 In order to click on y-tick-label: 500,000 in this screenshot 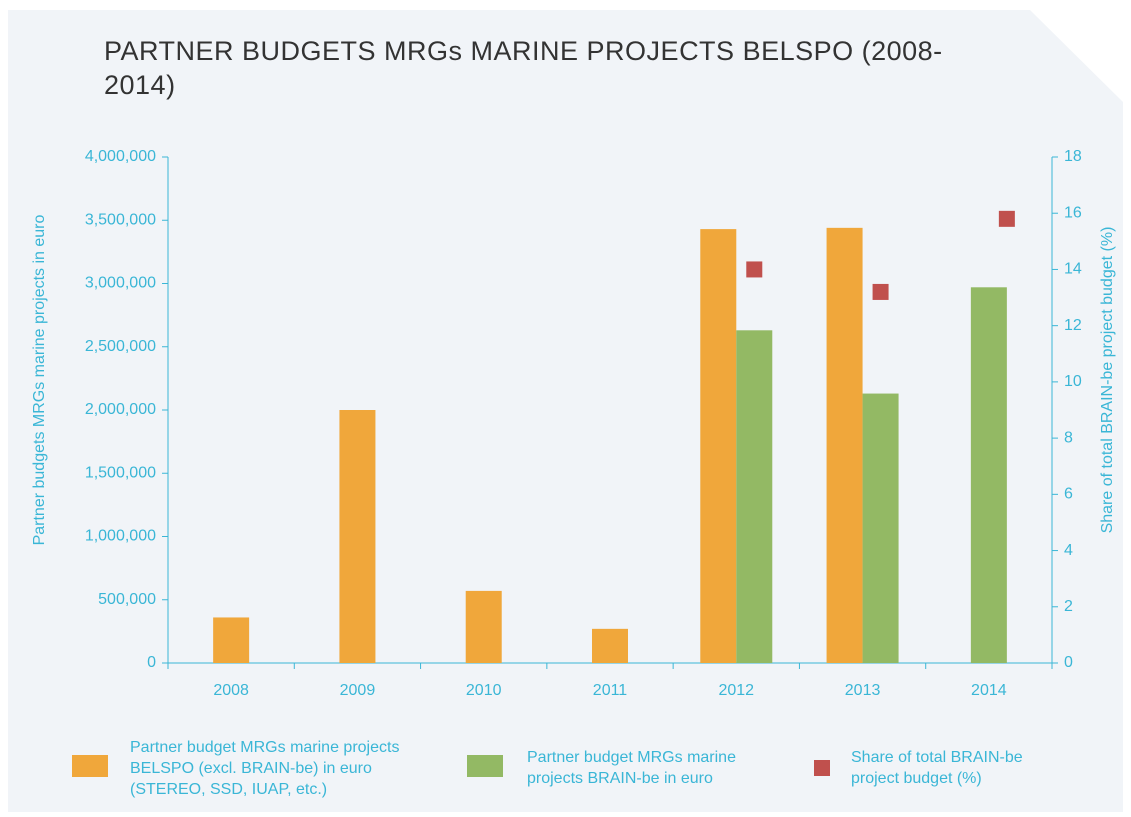, I will do `click(127, 599)`.